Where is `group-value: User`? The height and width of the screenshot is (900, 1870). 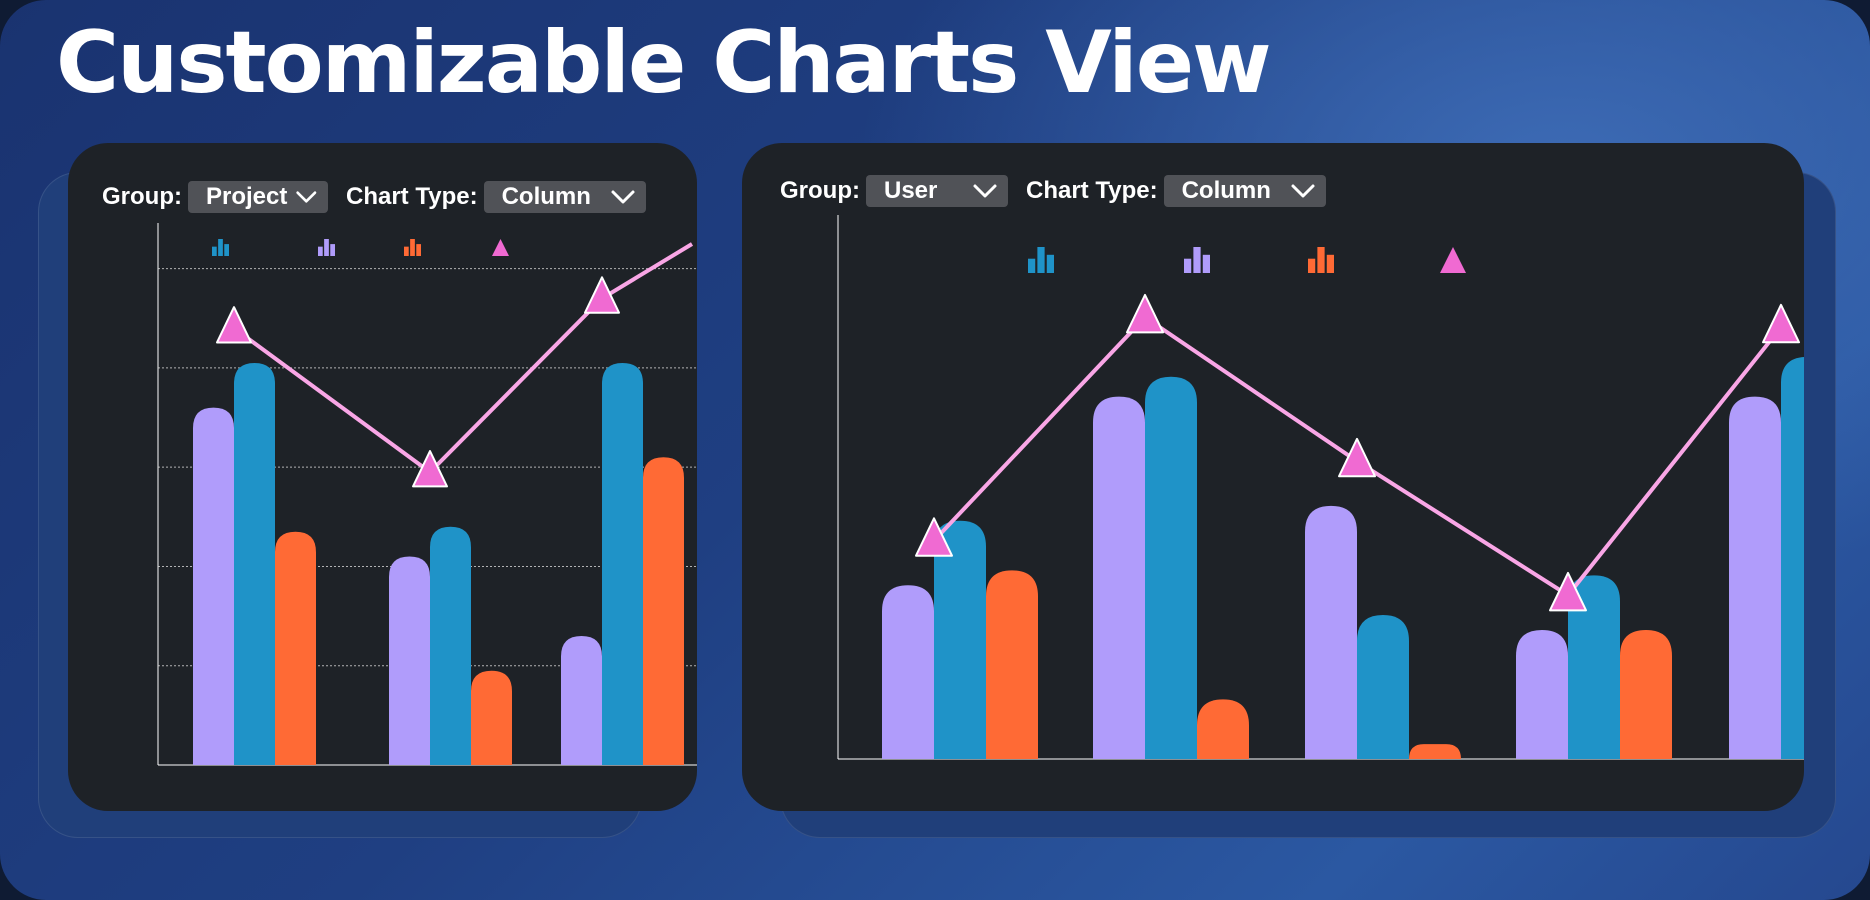 group-value: User is located at coordinates (910, 190).